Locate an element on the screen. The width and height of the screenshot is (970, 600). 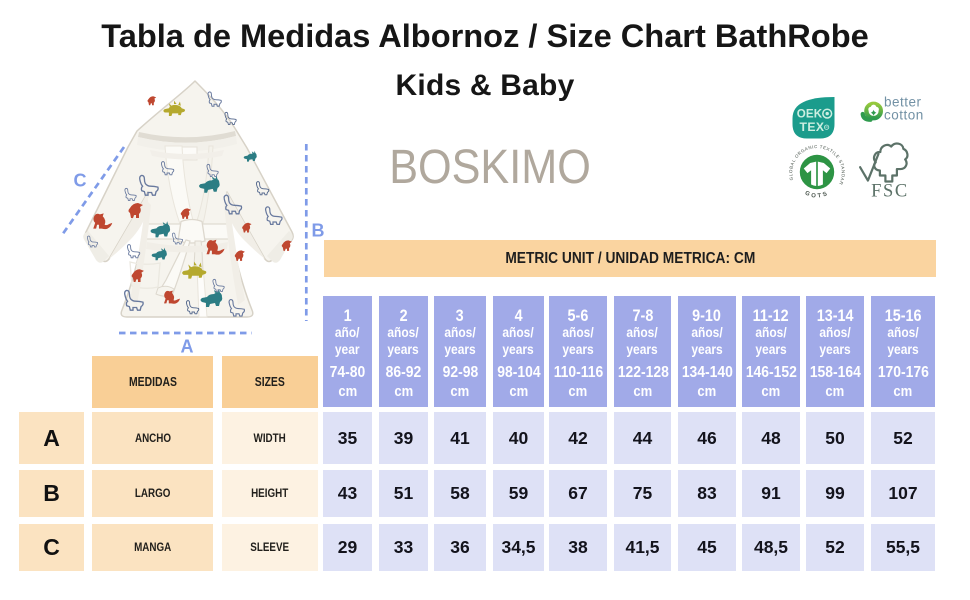
svg-text: OEK is located at coordinates (810, 114).